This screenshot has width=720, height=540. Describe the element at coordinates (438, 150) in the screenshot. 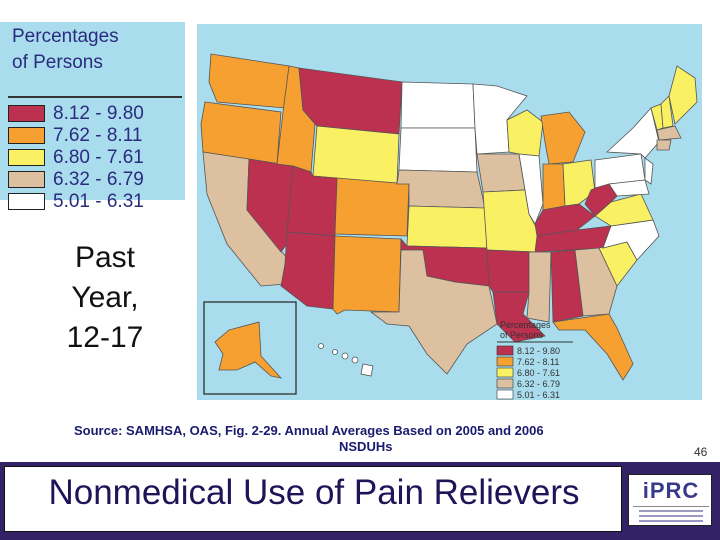

I see `state-south-dakota` at that location.